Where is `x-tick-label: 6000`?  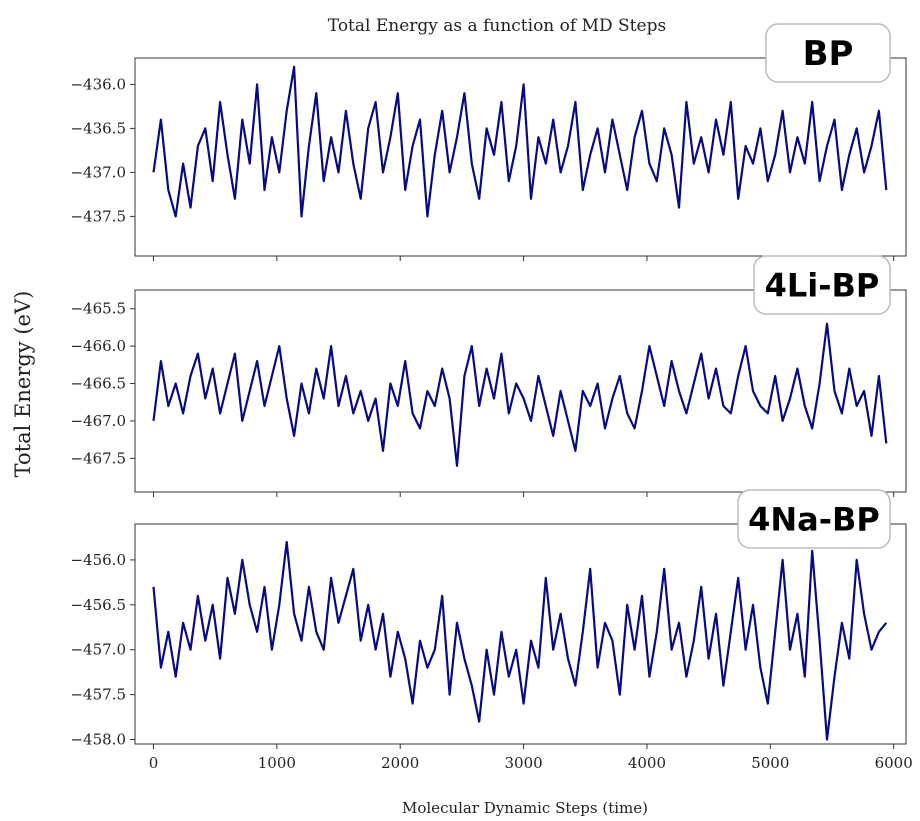
x-tick-label: 6000 is located at coordinates (894, 763).